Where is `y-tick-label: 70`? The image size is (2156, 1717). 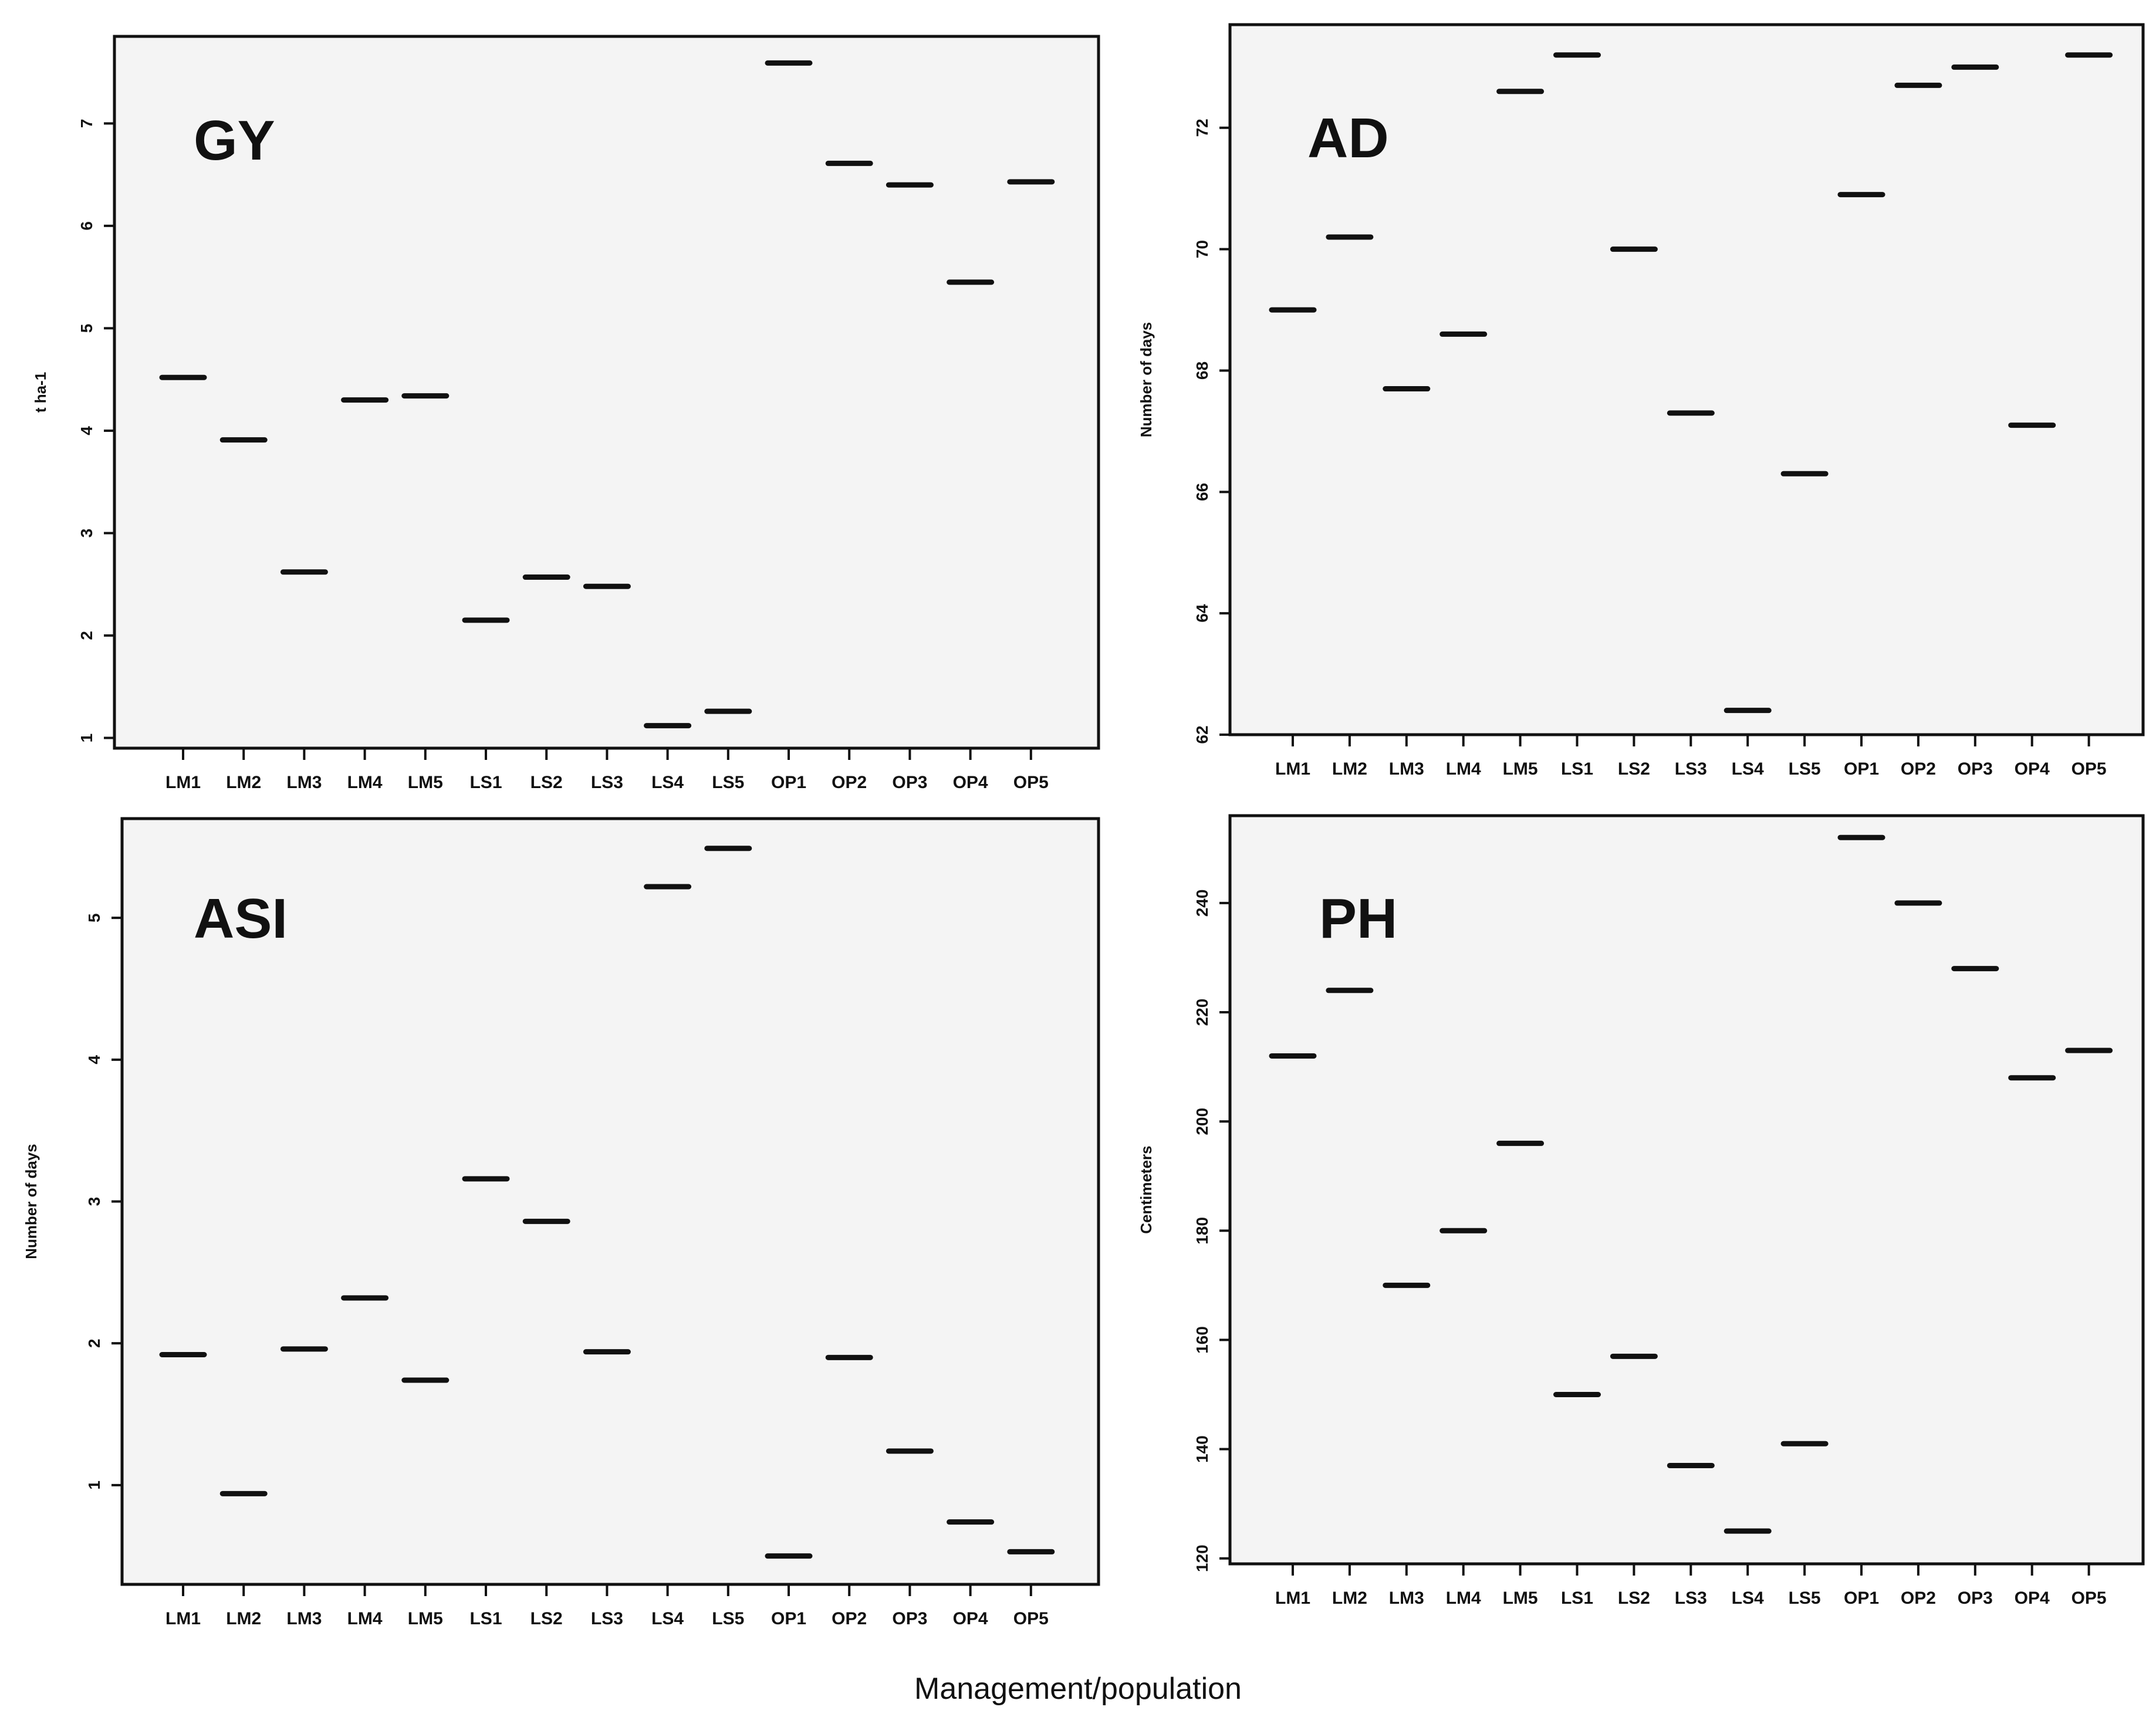
y-tick-label: 70 is located at coordinates (1202, 249).